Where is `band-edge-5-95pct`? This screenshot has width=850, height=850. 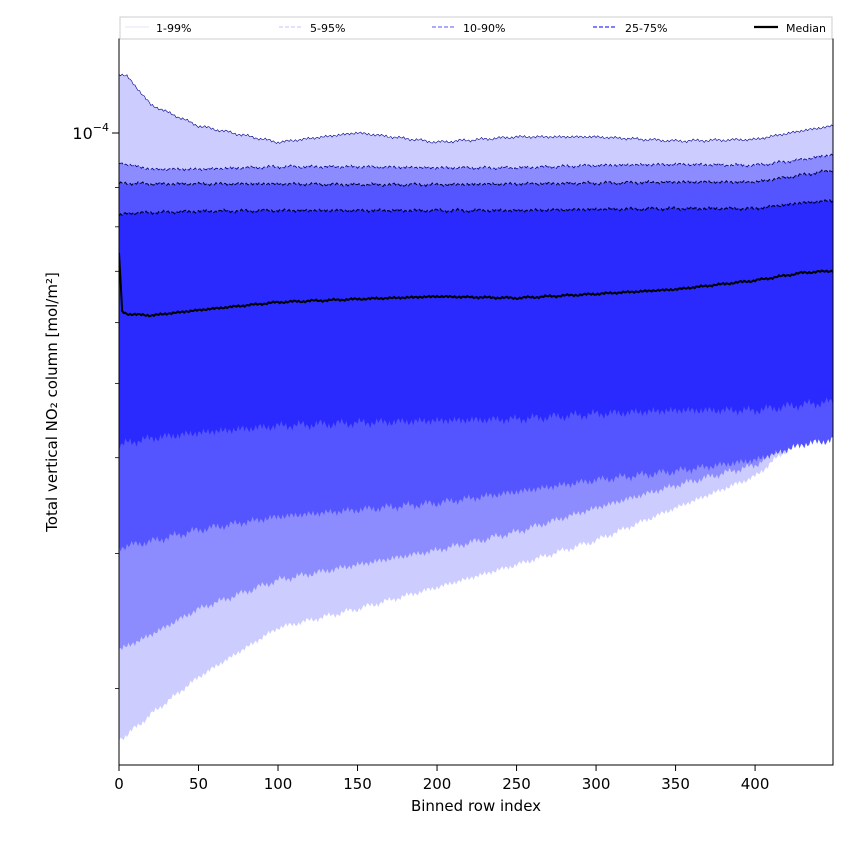 band-edge-5-95pct is located at coordinates (476, 162).